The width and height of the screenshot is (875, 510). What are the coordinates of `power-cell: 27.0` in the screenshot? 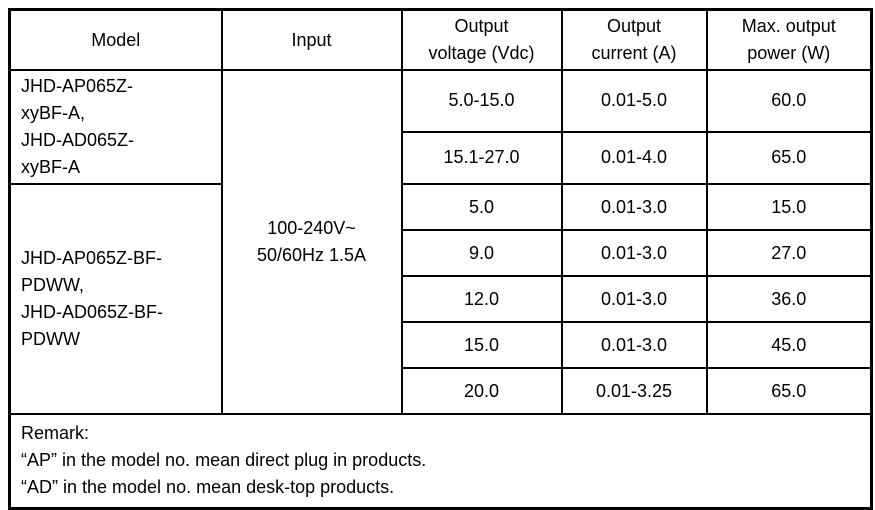 It's located at (789, 253).